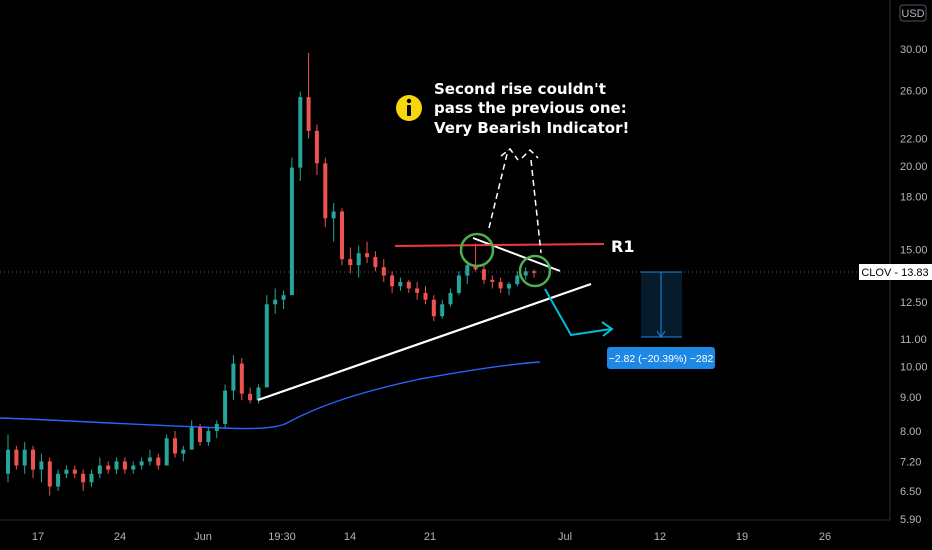 This screenshot has width=932, height=550. Describe the element at coordinates (203, 537) in the screenshot. I see `time-tick-label: Jun` at that location.